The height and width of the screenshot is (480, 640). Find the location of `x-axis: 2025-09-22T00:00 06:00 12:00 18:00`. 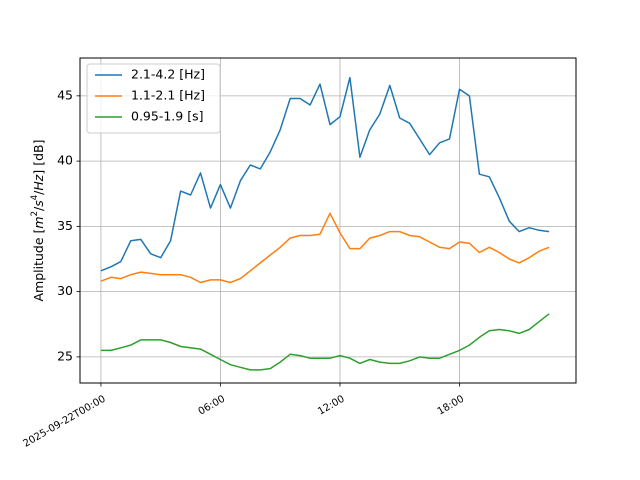

x-axis: 2025-09-22T00:00 06:00 12:00 18:00 is located at coordinates (244, 416).